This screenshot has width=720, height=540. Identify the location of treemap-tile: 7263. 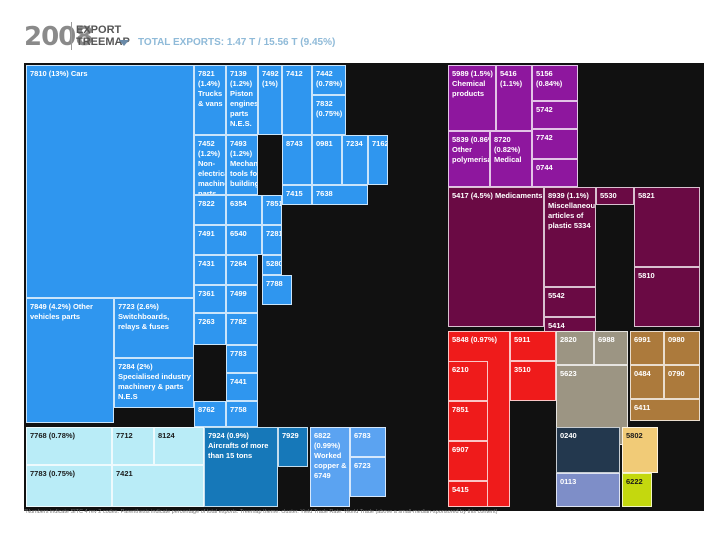
(210, 329).